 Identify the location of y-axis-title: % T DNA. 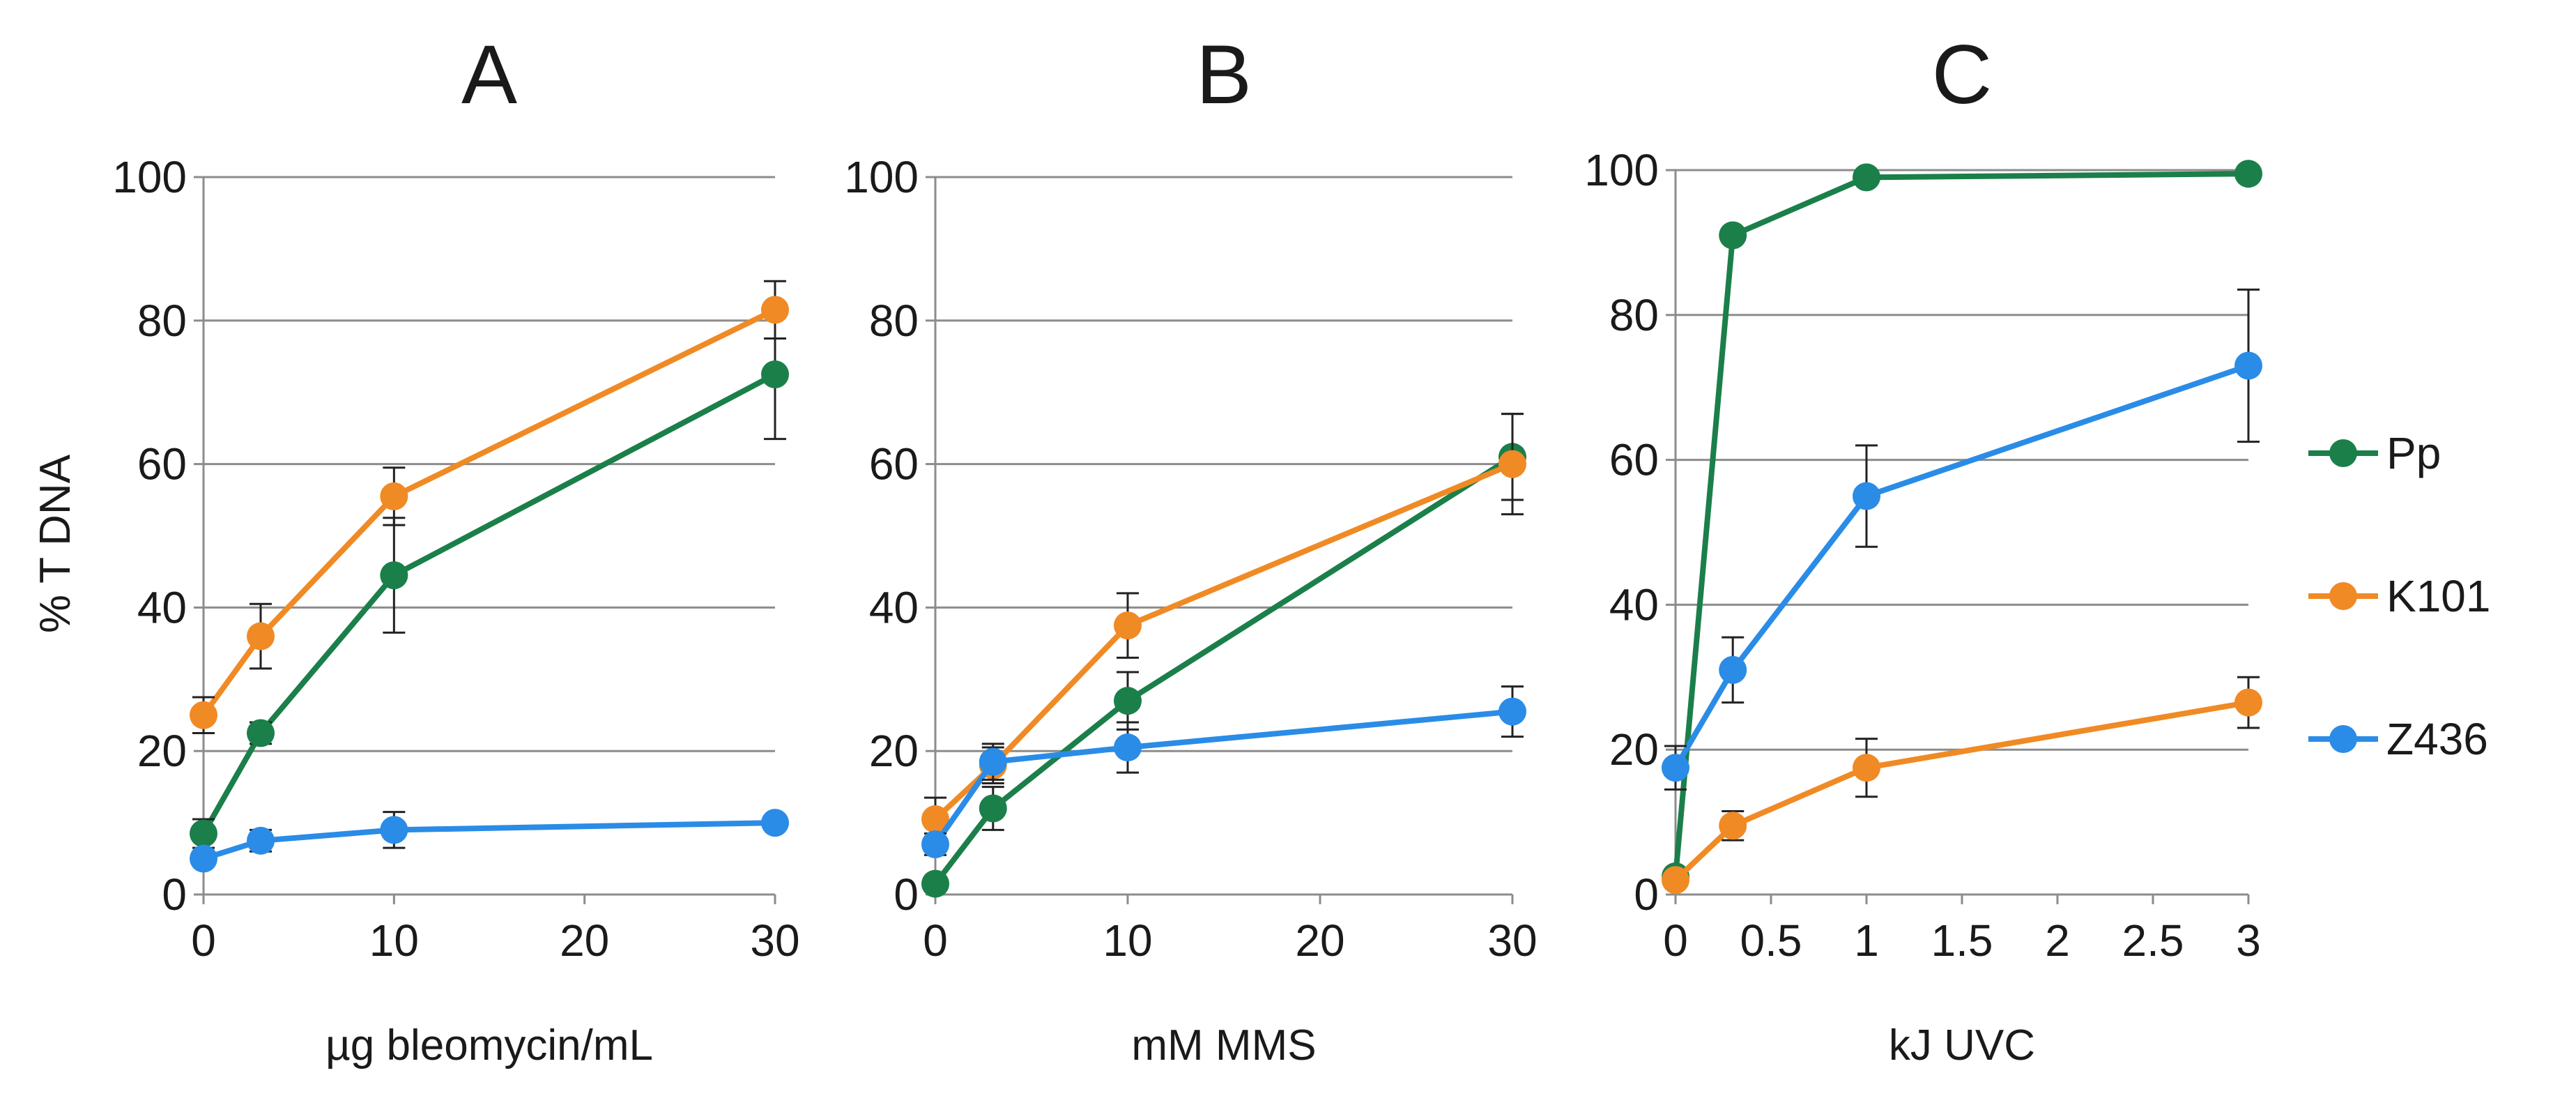
(55, 543).